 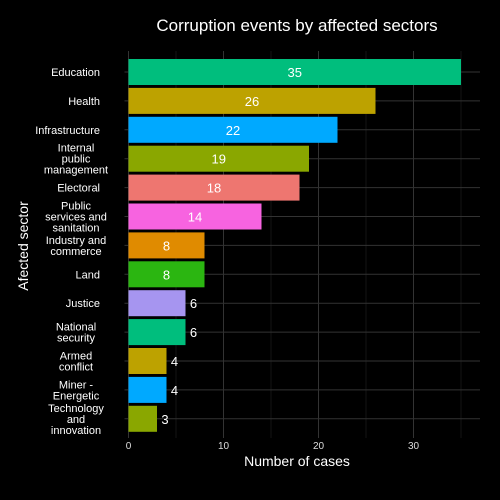 I want to click on bar-value-label: 19, so click(x=219, y=159).